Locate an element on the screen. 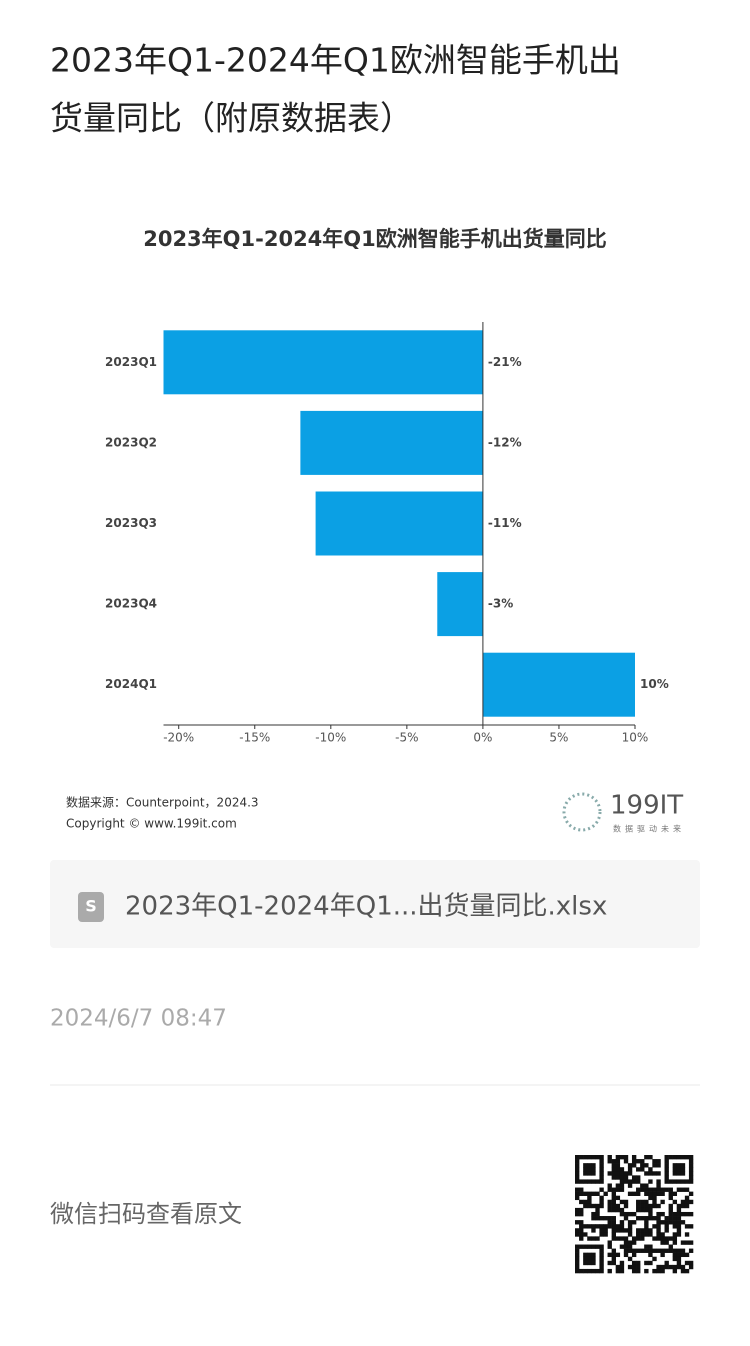  y-tick-label: 2023Q3 is located at coordinates (131, 523).